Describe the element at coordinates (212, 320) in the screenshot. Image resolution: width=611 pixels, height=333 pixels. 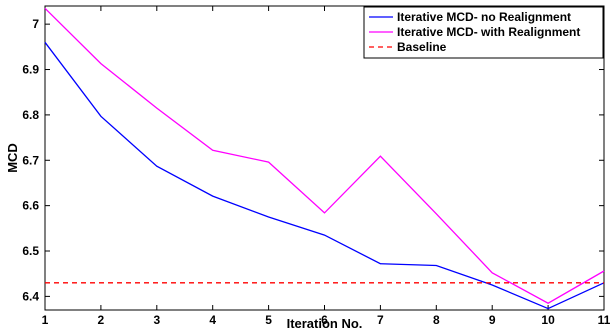
I see `x-tick-label: 4` at that location.